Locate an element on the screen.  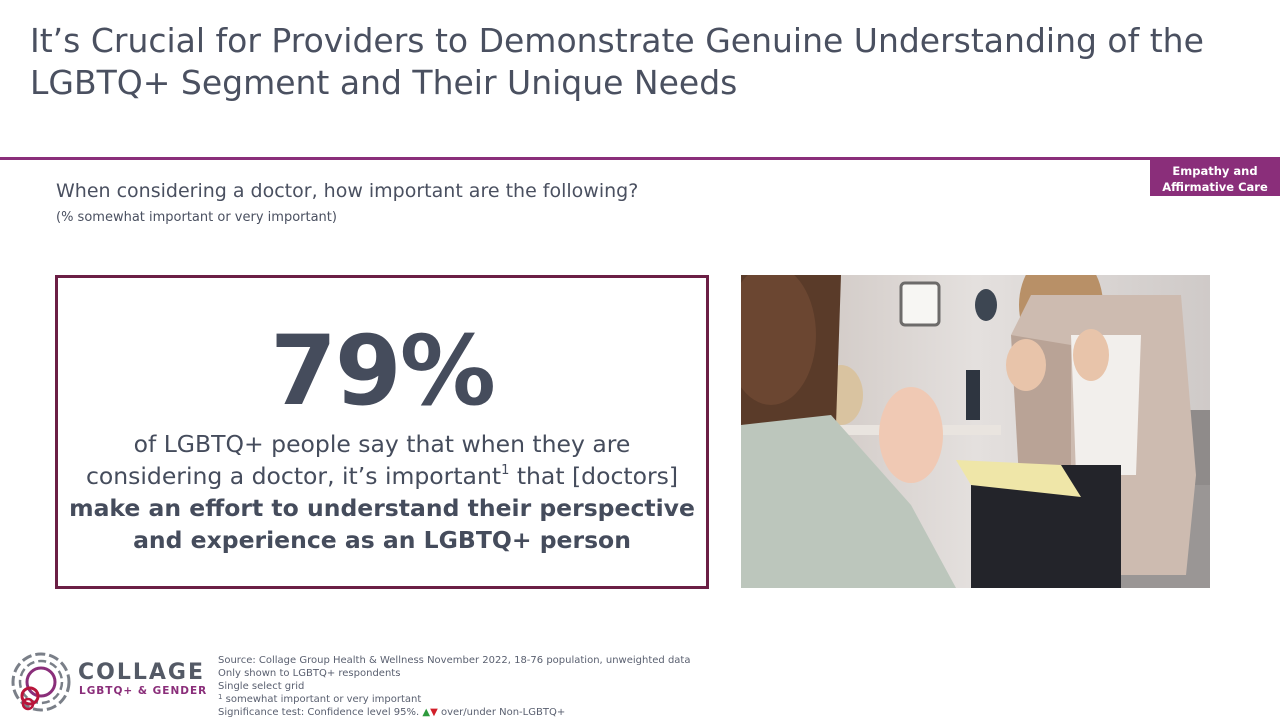
title-divider is located at coordinates (640, 158).